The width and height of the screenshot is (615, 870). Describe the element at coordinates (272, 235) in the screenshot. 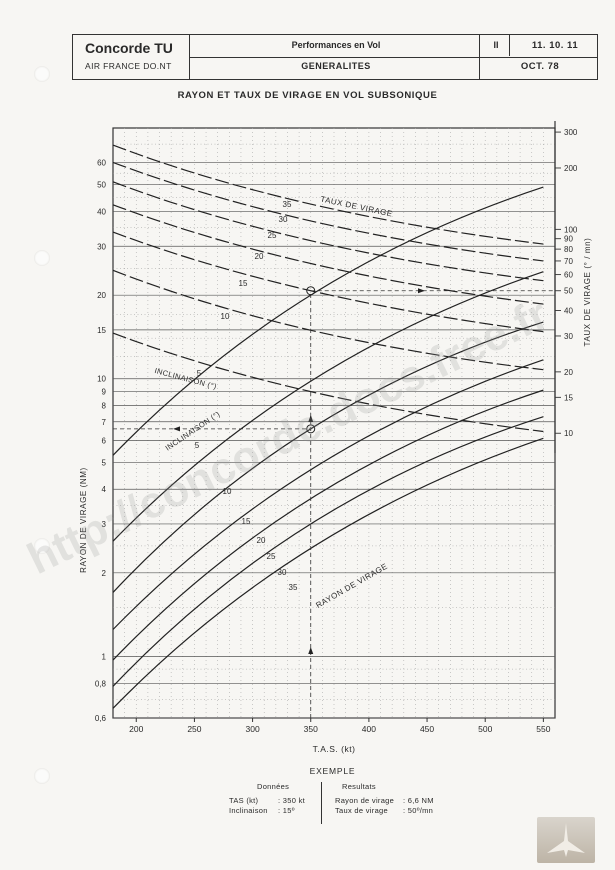

I see `turn-rate-series-label: 25` at that location.